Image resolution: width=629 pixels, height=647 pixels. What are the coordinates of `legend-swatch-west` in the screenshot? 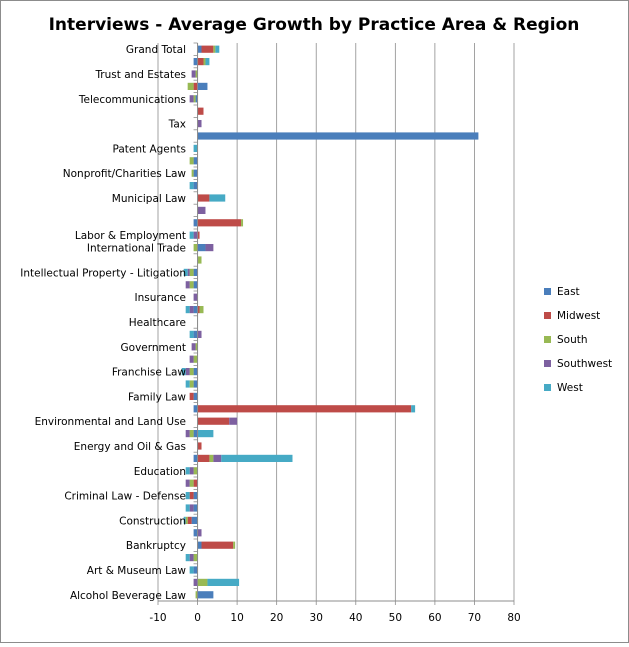 It's located at (547, 387).